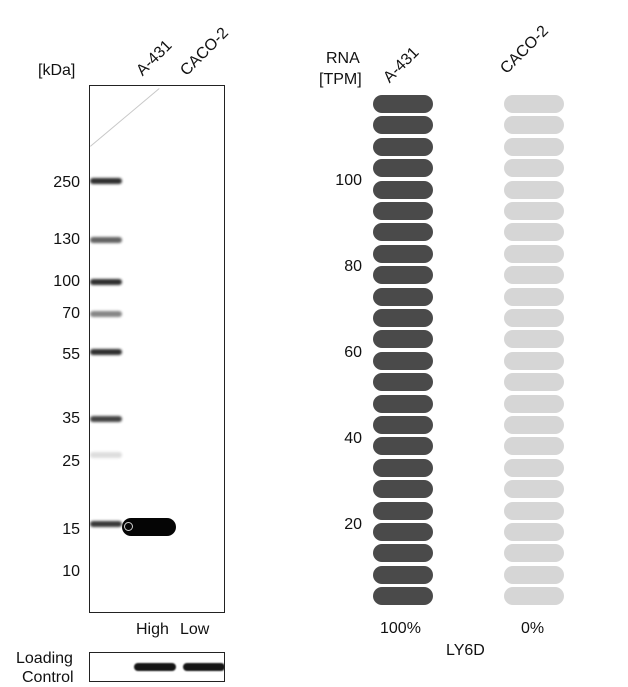  Describe the element at coordinates (149, 527) in the screenshot. I see `a431-ly6d-band` at that location.